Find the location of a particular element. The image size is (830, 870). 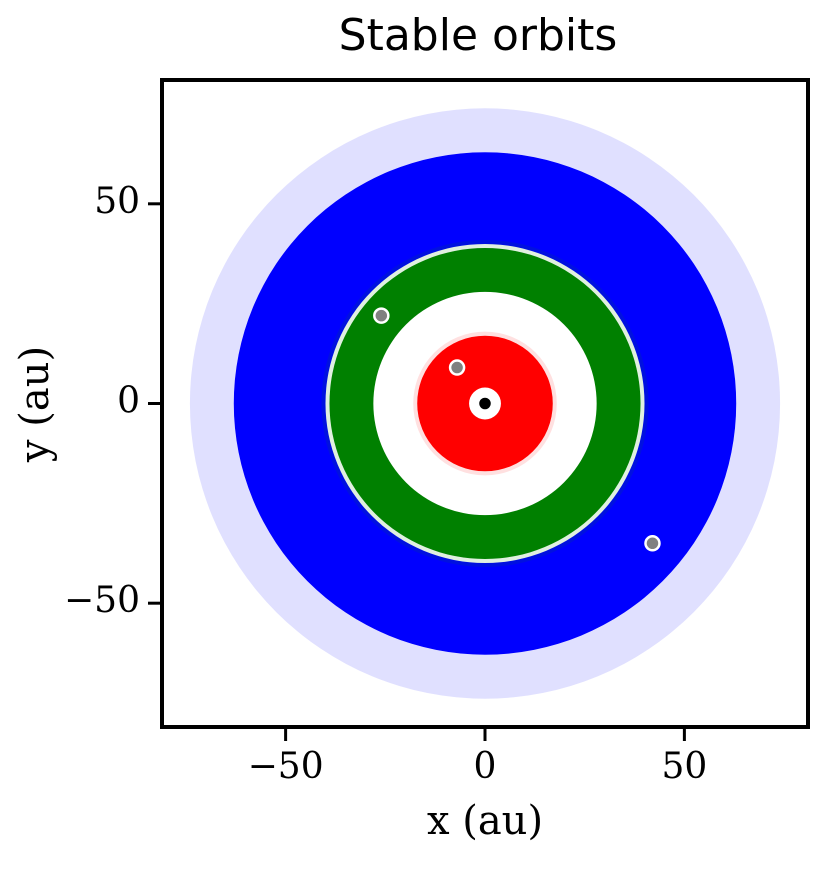

x-tick-label: 0 is located at coordinates (485, 766).